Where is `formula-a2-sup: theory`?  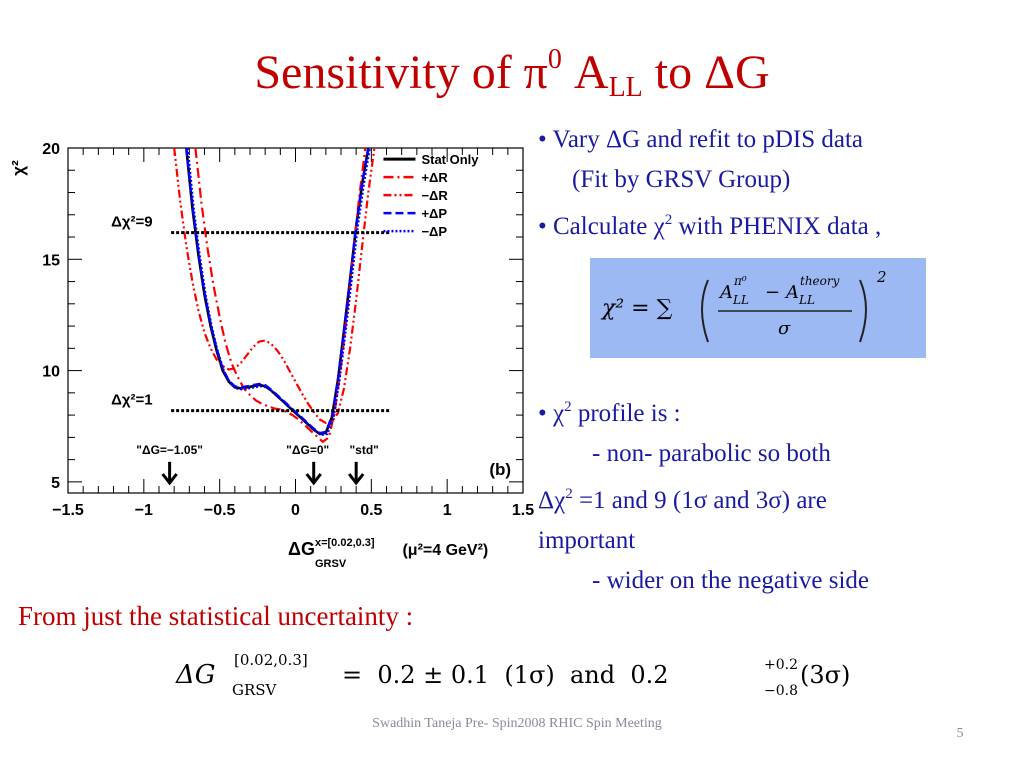 formula-a2-sup: theory is located at coordinates (820, 281).